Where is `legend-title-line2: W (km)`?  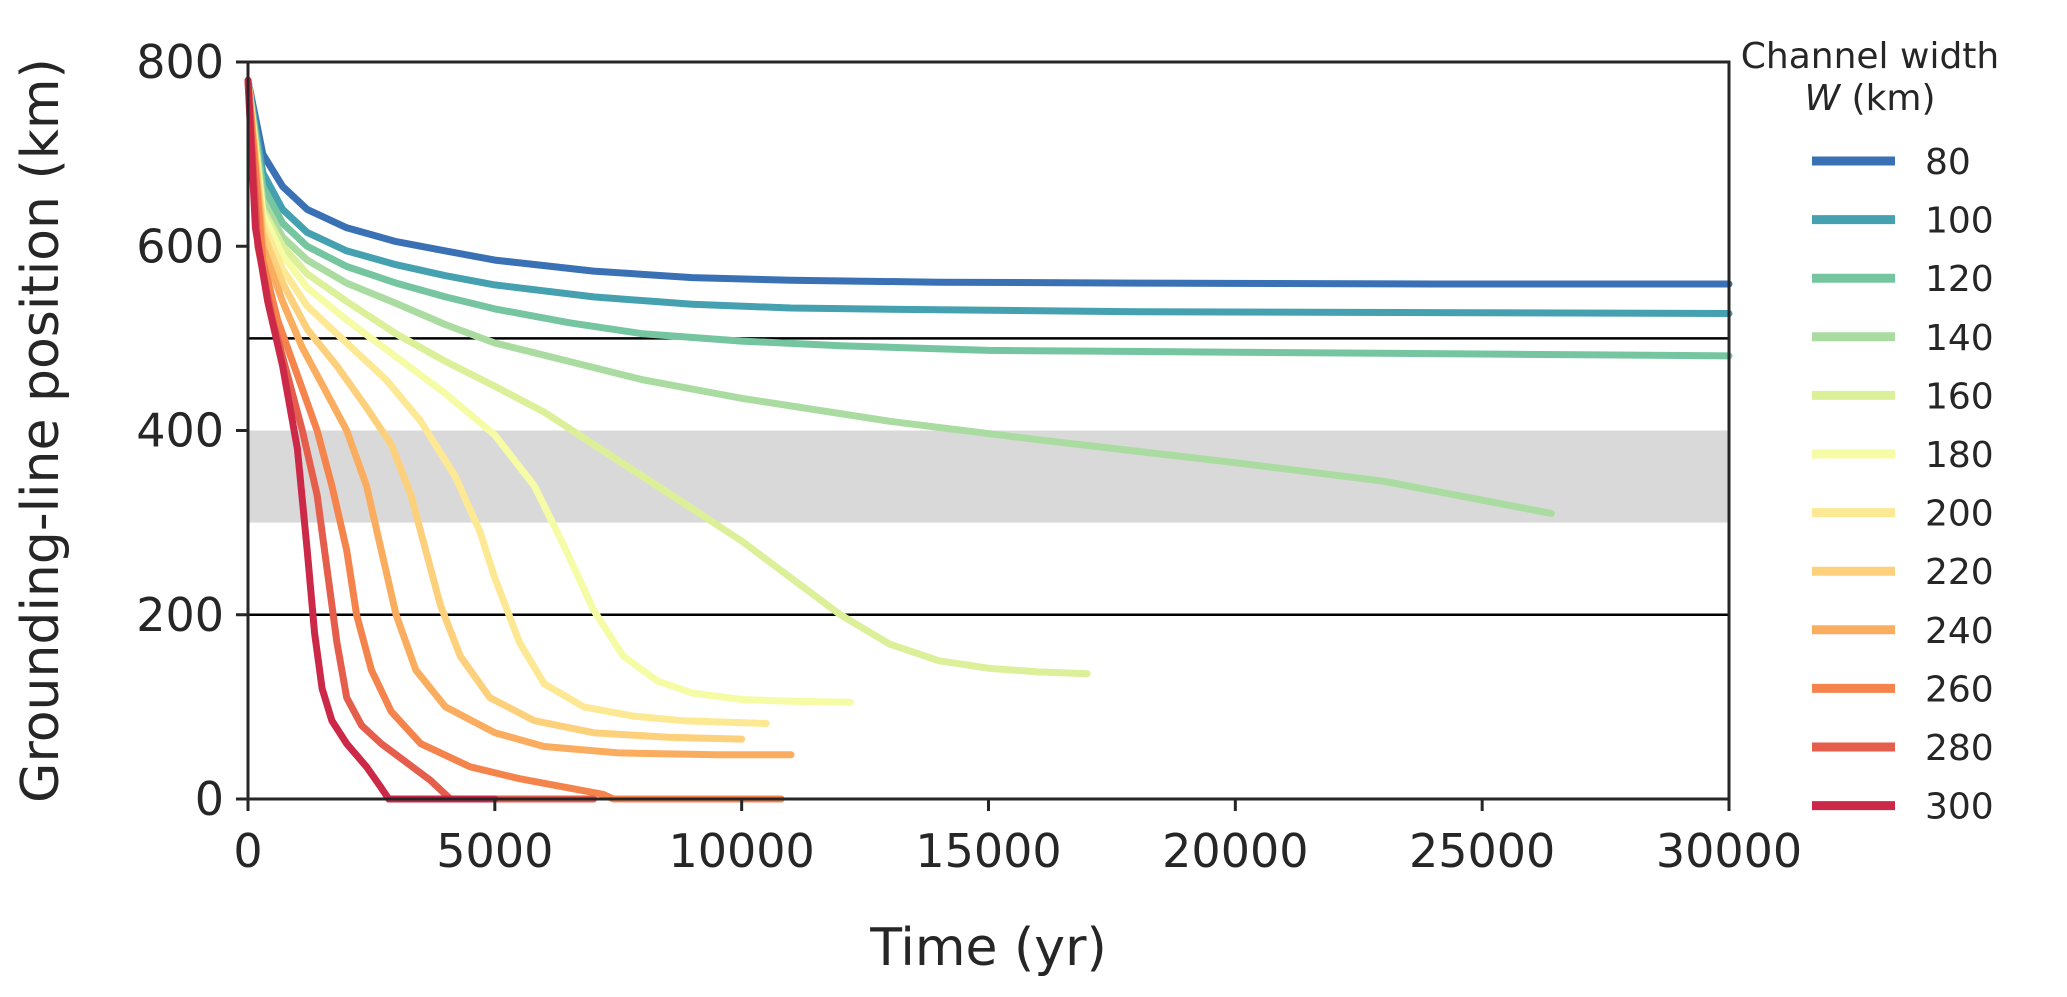
legend-title-line2: W (km) is located at coordinates (1869, 98).